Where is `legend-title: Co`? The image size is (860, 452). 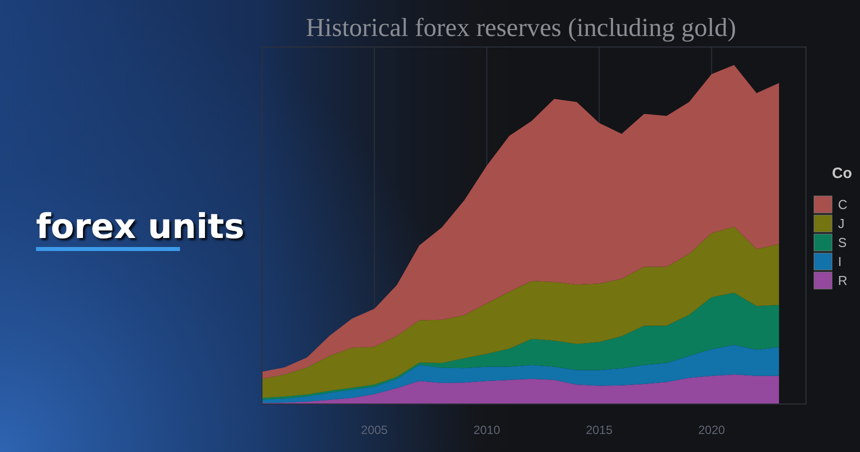 legend-title: Co is located at coordinates (842, 173).